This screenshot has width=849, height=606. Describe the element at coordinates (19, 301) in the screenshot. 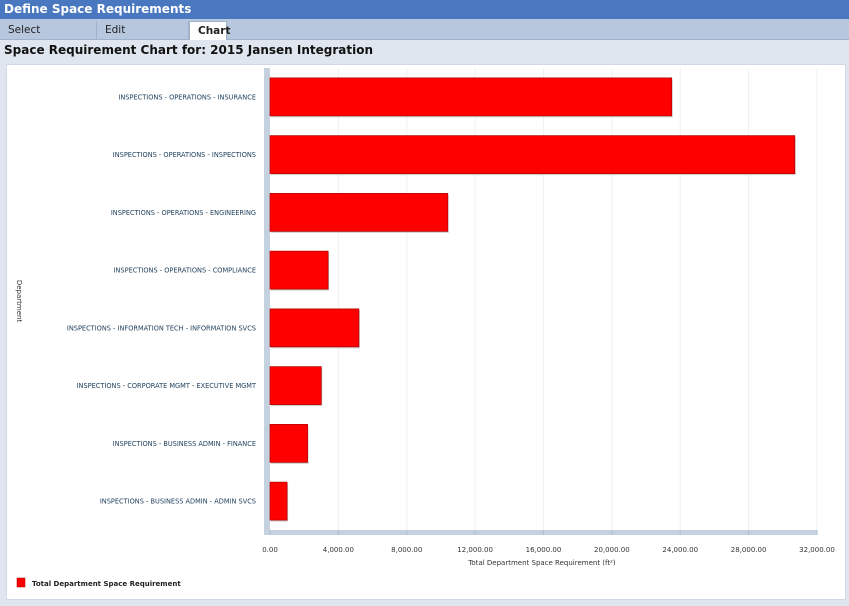

I see `y-axis-title: Department` at that location.